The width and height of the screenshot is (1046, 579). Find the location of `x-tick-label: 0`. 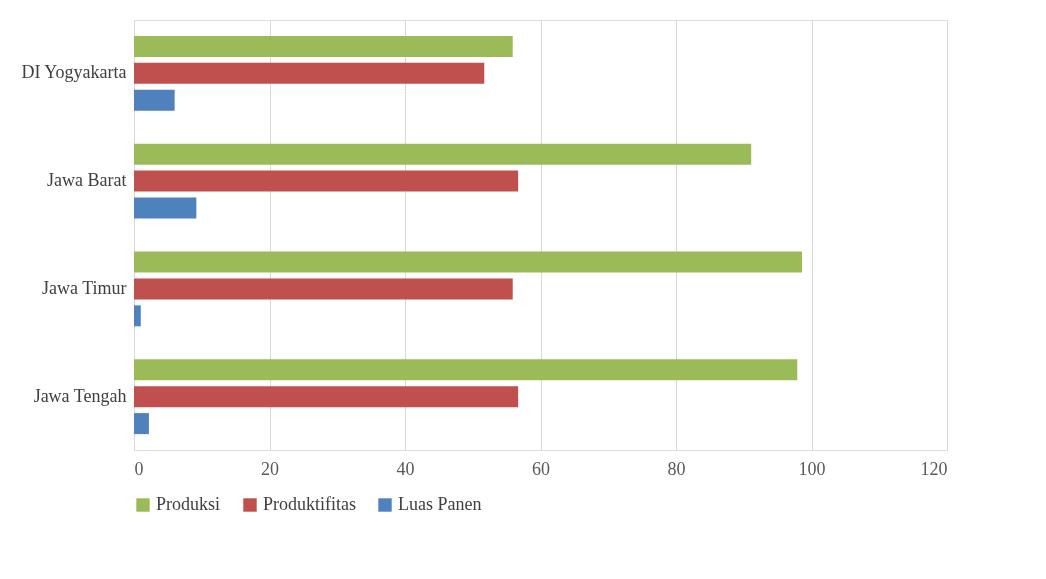

x-tick-label: 0 is located at coordinates (139, 468).